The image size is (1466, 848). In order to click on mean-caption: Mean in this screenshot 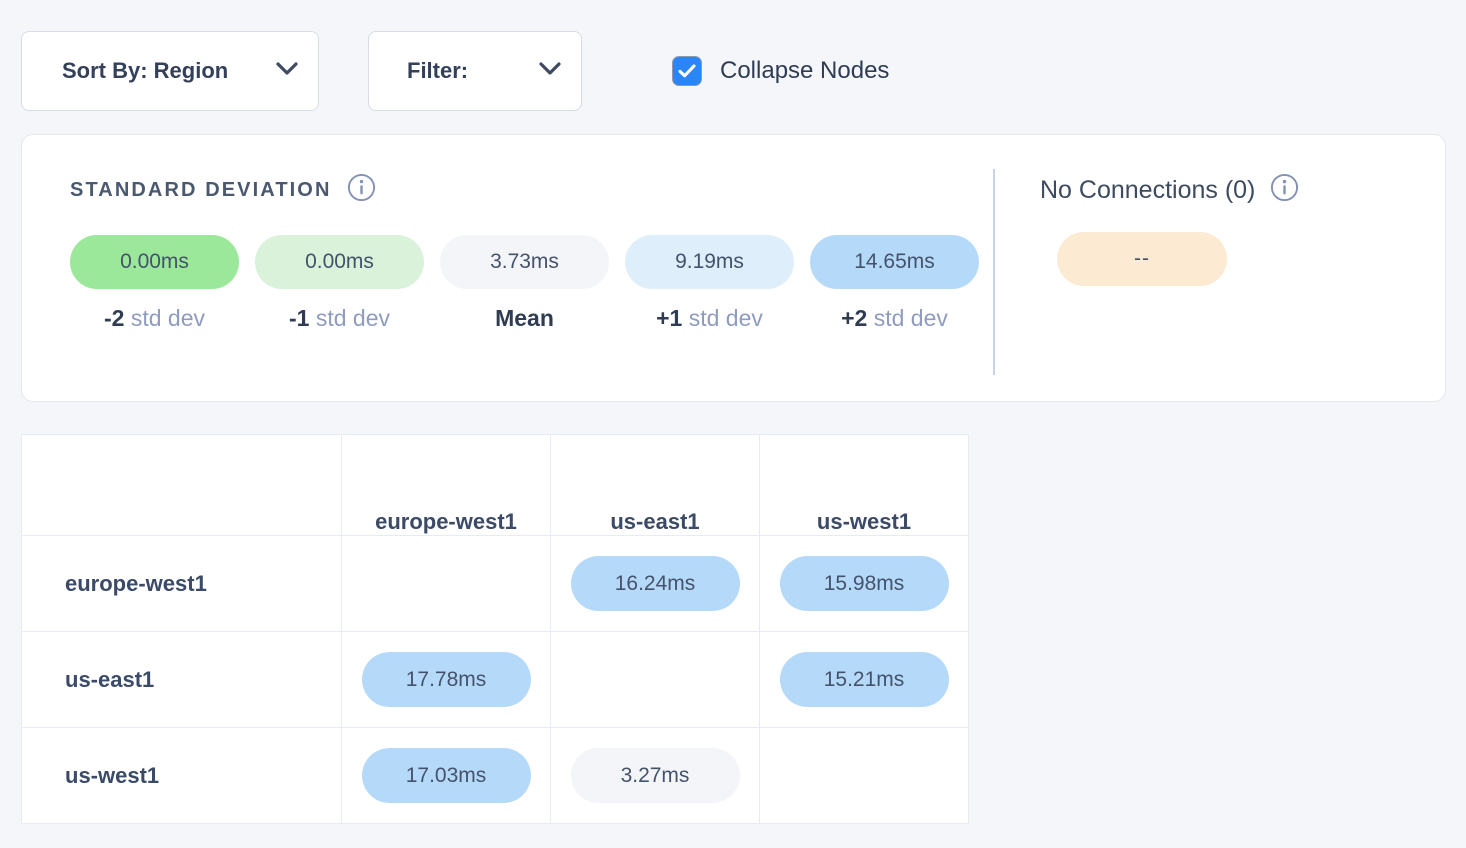, I will do `click(524, 318)`.